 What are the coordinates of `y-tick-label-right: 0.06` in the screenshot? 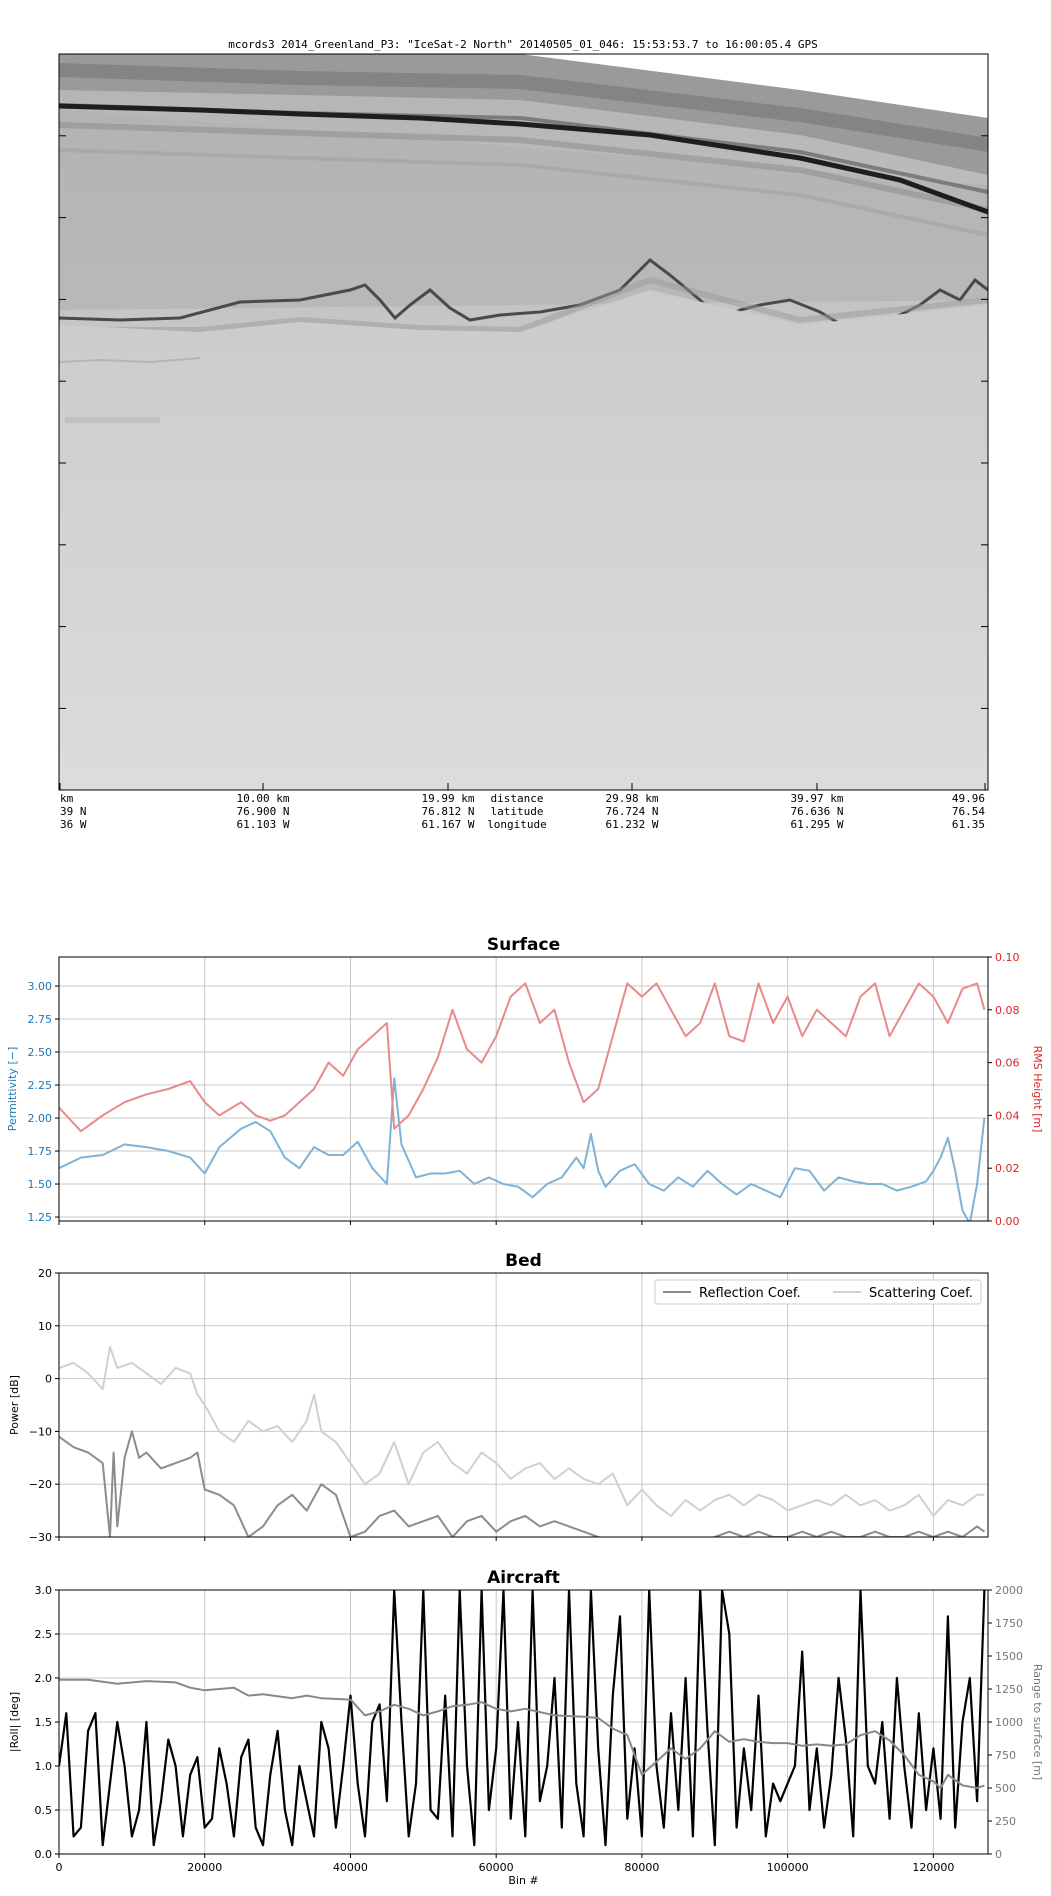 It's located at (1007, 1063).